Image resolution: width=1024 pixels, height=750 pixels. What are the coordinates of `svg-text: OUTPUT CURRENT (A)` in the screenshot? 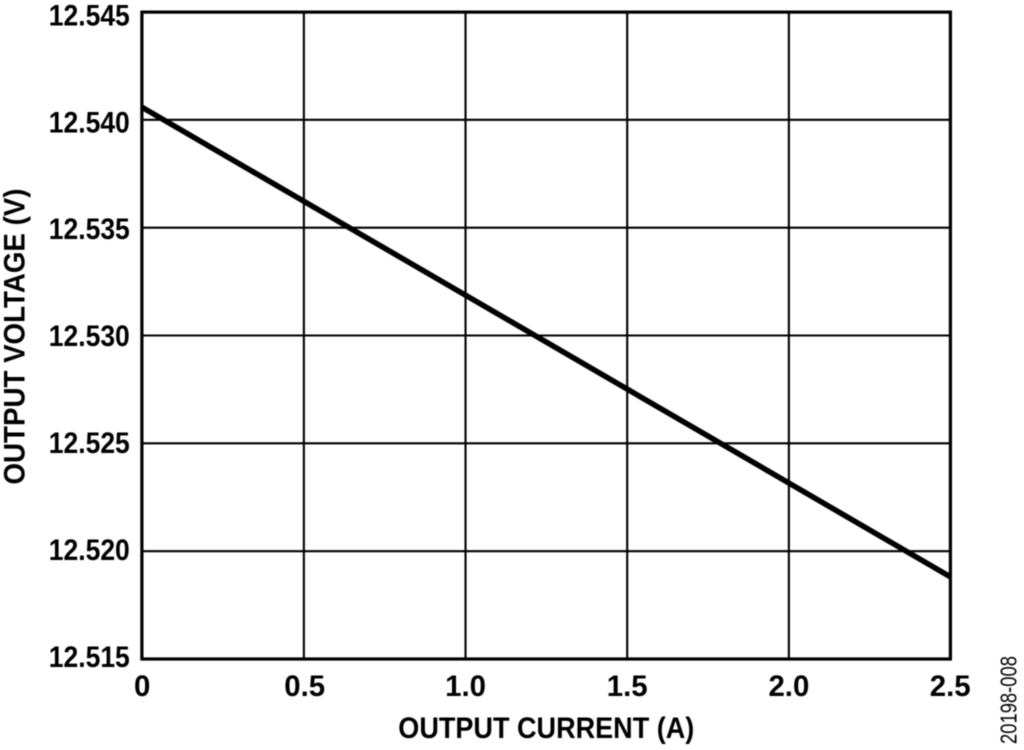 It's located at (546, 728).